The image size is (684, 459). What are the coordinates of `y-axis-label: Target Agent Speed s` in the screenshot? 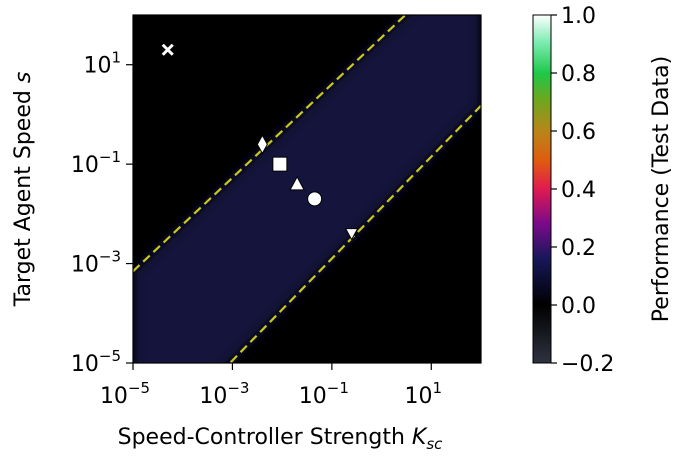 It's located at (23, 190).